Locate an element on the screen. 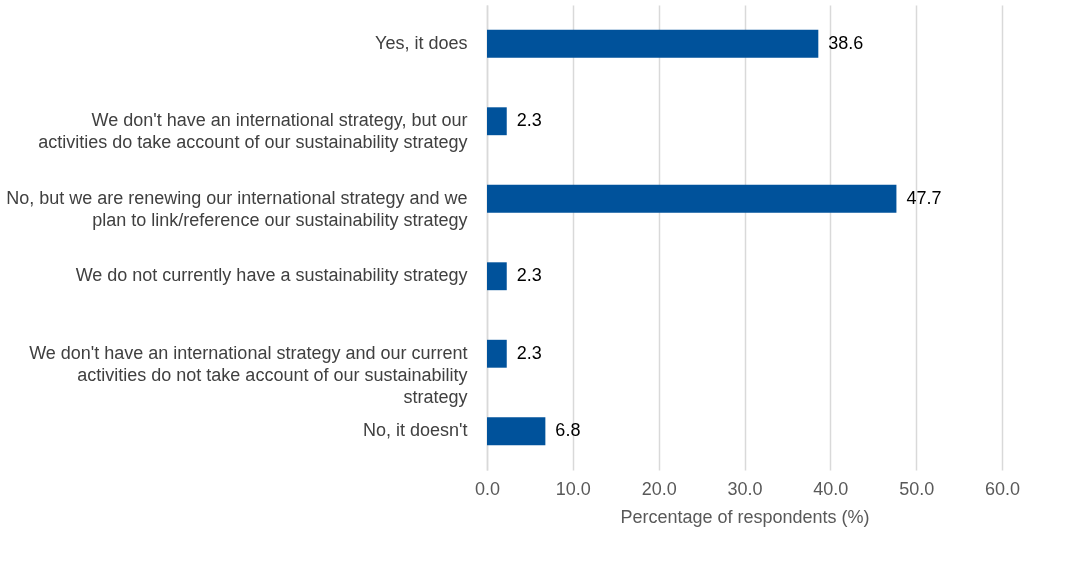 The width and height of the screenshot is (1075, 578). x-tick-label: 30.0 is located at coordinates (745, 488).